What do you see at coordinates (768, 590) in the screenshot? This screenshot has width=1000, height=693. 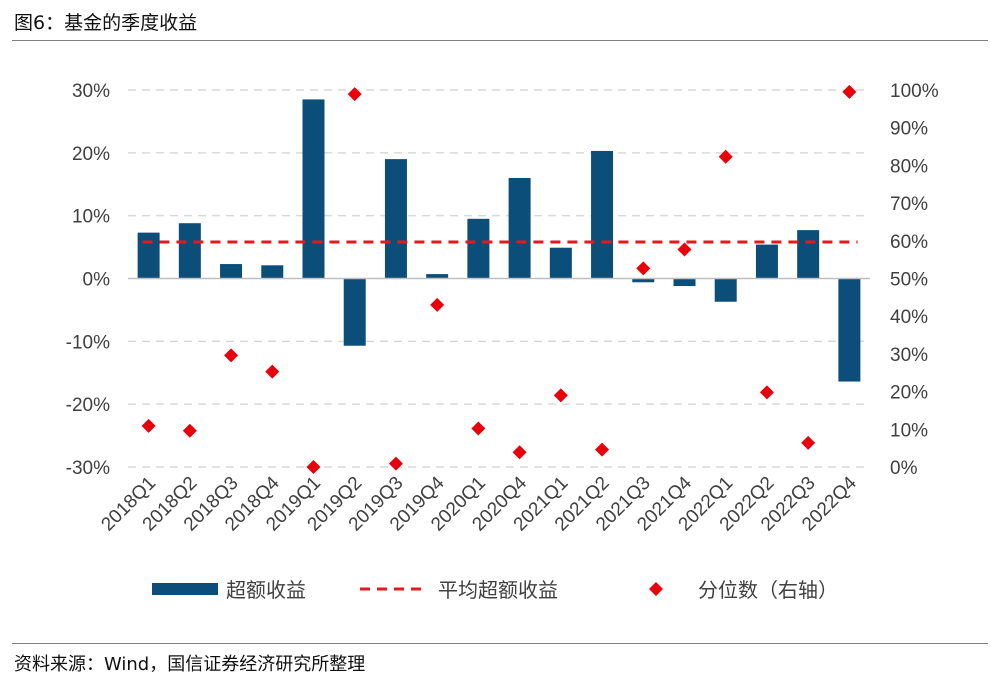 I see `legend-label-percentile: 分位数（右轴）` at bounding box center [768, 590].